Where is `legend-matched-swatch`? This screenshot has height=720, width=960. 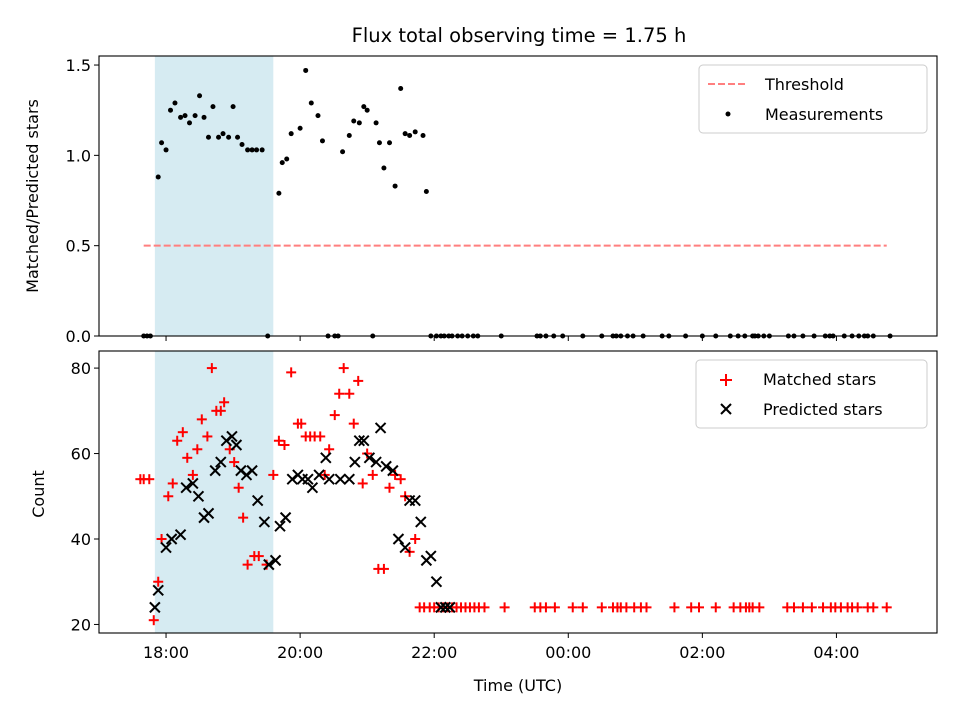
legend-matched-swatch is located at coordinates (726, 380).